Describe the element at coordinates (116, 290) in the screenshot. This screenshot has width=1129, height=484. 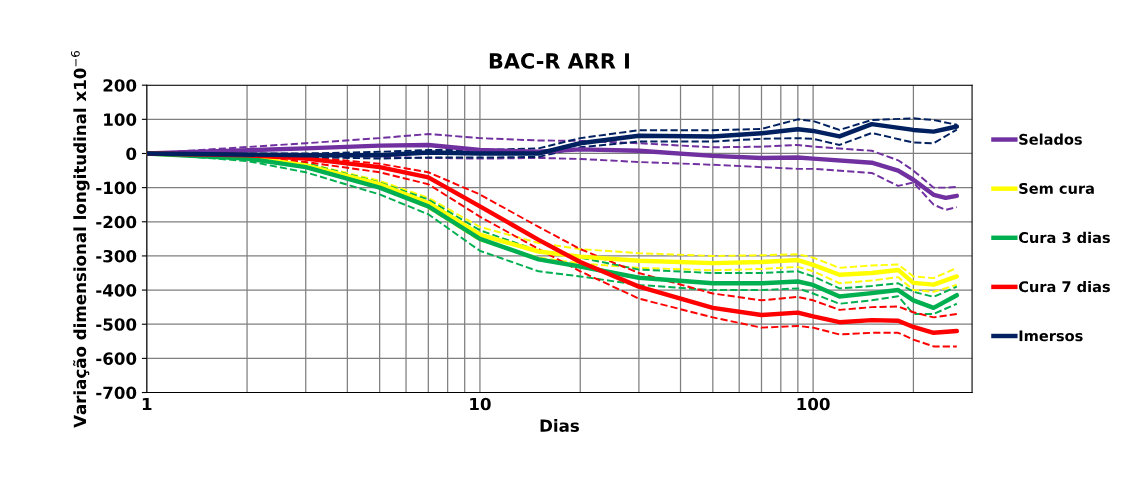
I see `y-tick-label: -400` at that location.